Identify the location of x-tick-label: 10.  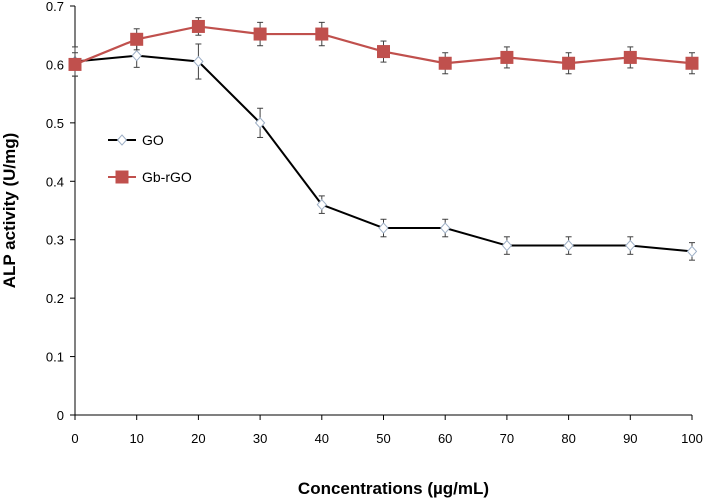
(136, 438).